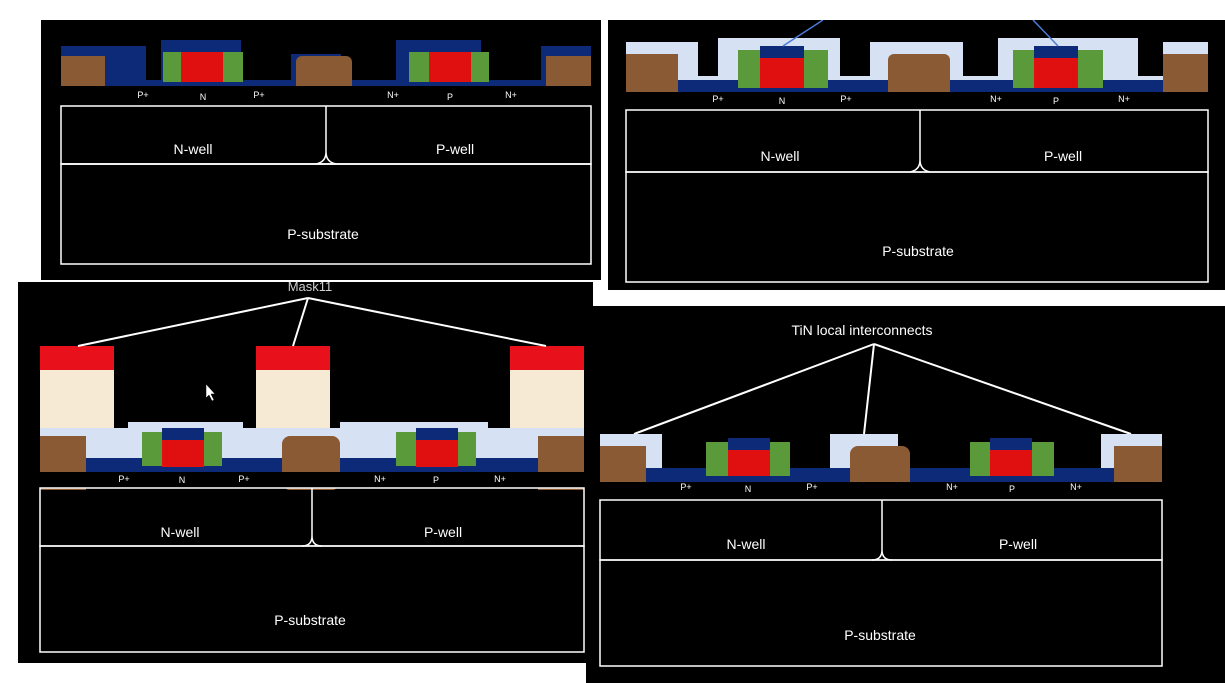  I want to click on silicon-surface, so click(326, 96).